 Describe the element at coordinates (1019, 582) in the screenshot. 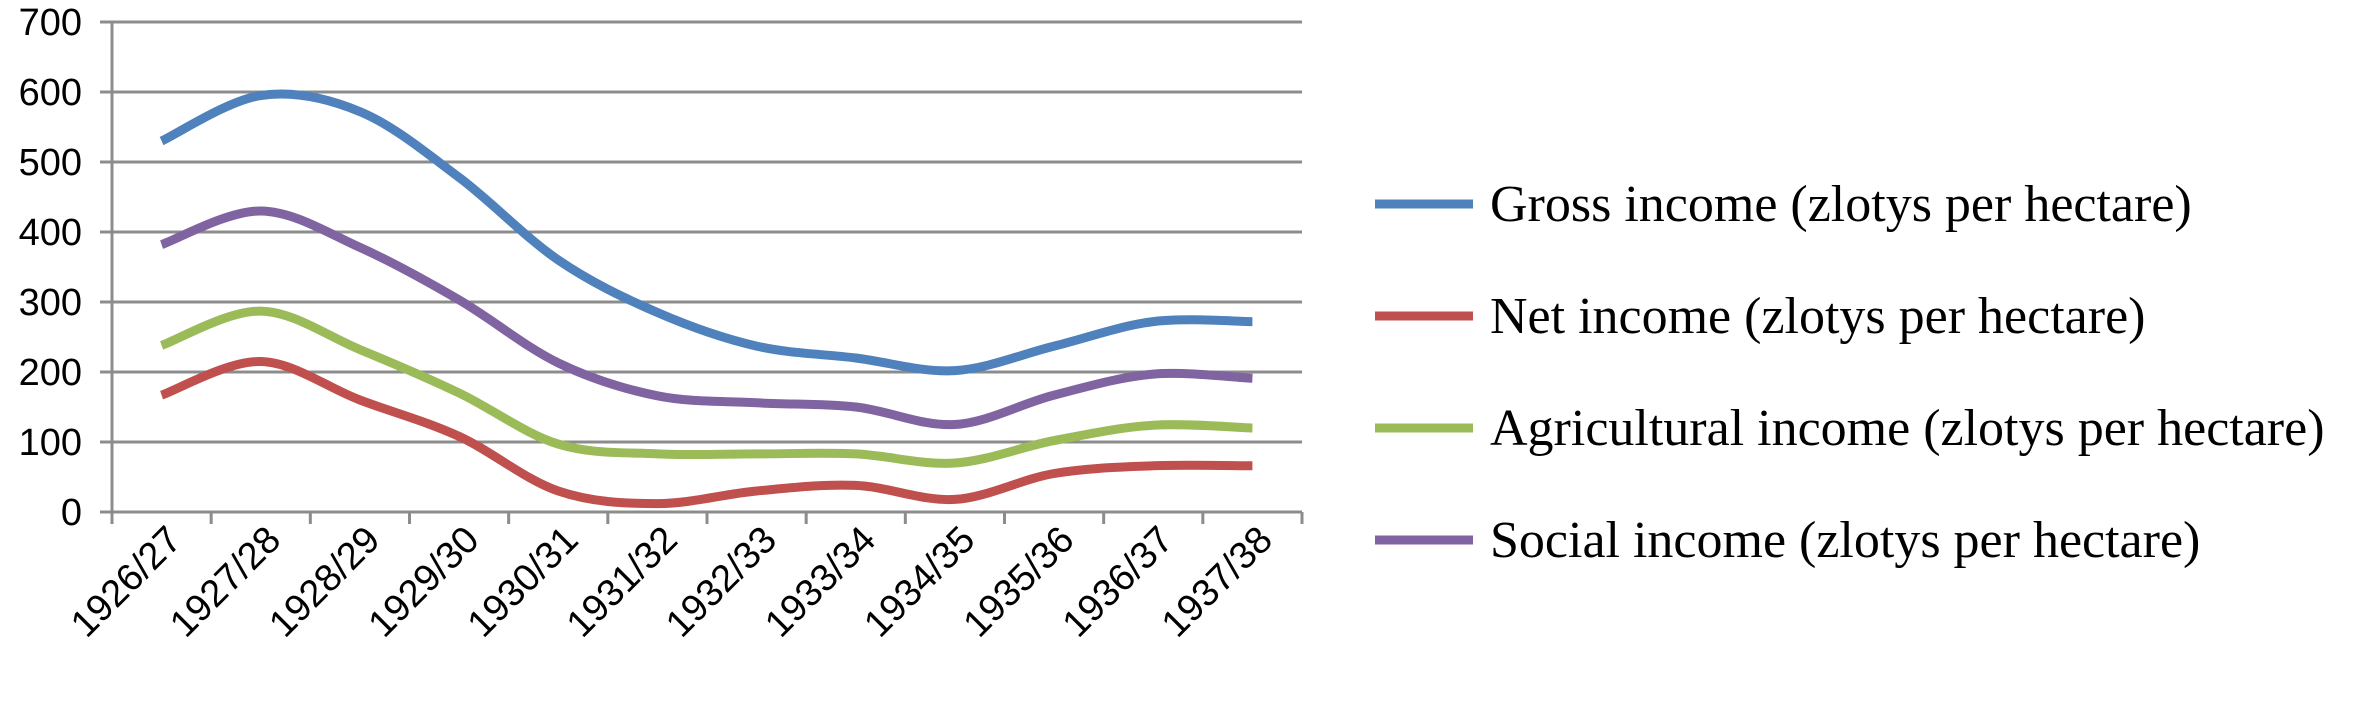

I see `x-tick-label: 1935/36` at that location.